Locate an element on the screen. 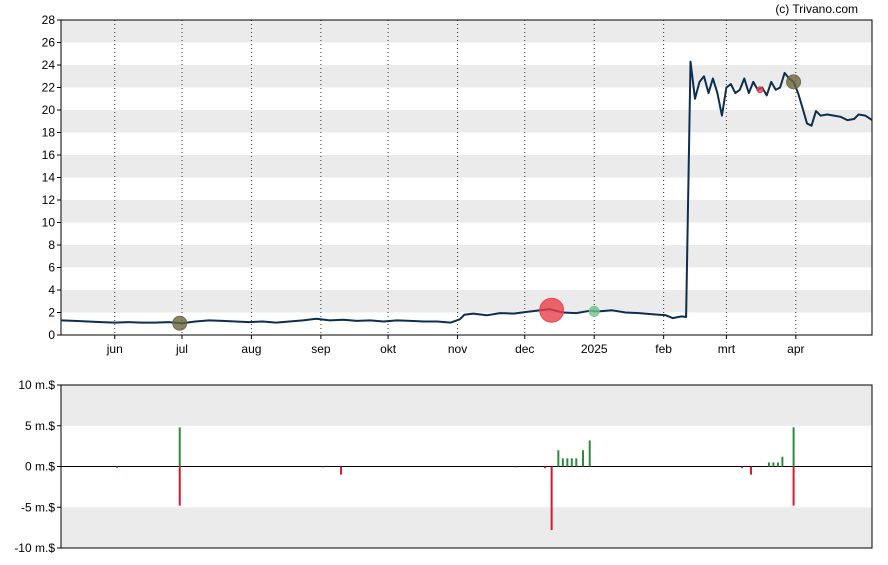  price-y-tick-label: 4 is located at coordinates (51, 290).